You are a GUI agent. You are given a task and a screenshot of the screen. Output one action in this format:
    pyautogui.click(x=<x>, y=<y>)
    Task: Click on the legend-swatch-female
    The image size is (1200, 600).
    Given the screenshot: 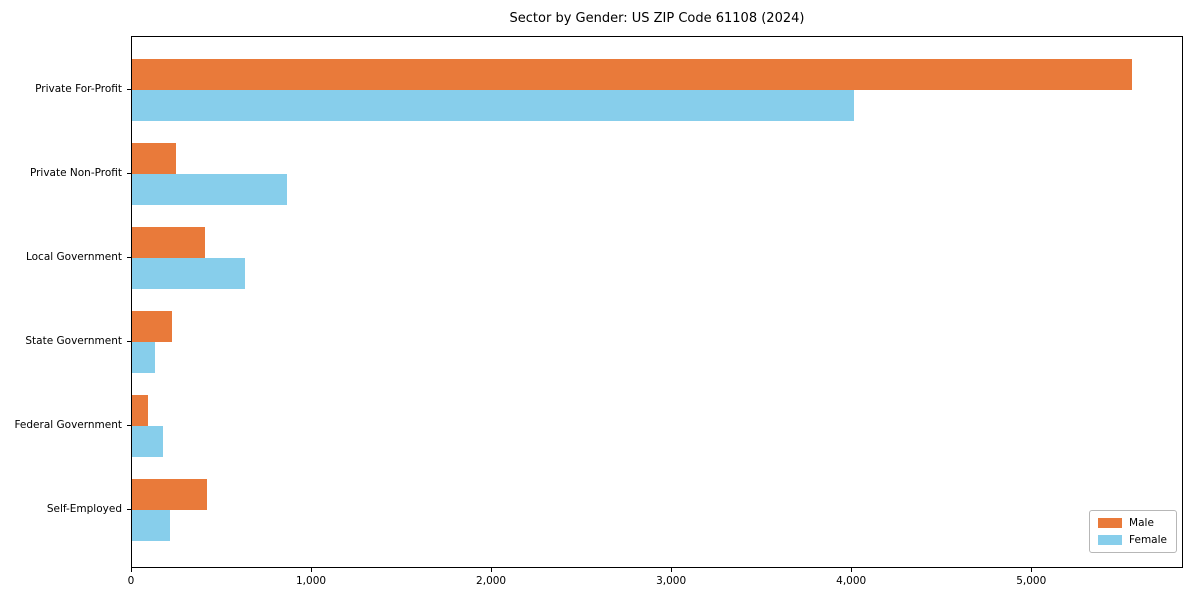 What is the action you would take?
    pyautogui.click(x=1110, y=540)
    